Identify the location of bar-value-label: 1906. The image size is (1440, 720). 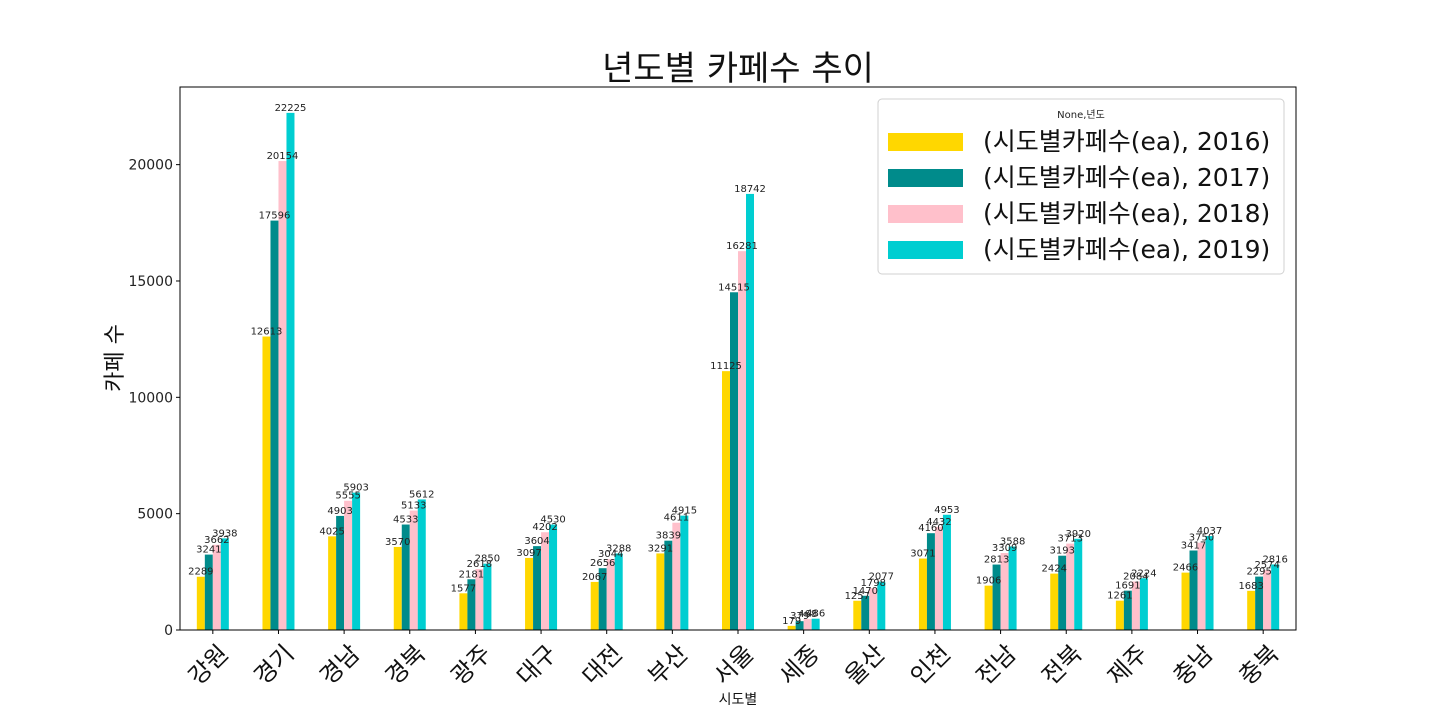
(988, 581).